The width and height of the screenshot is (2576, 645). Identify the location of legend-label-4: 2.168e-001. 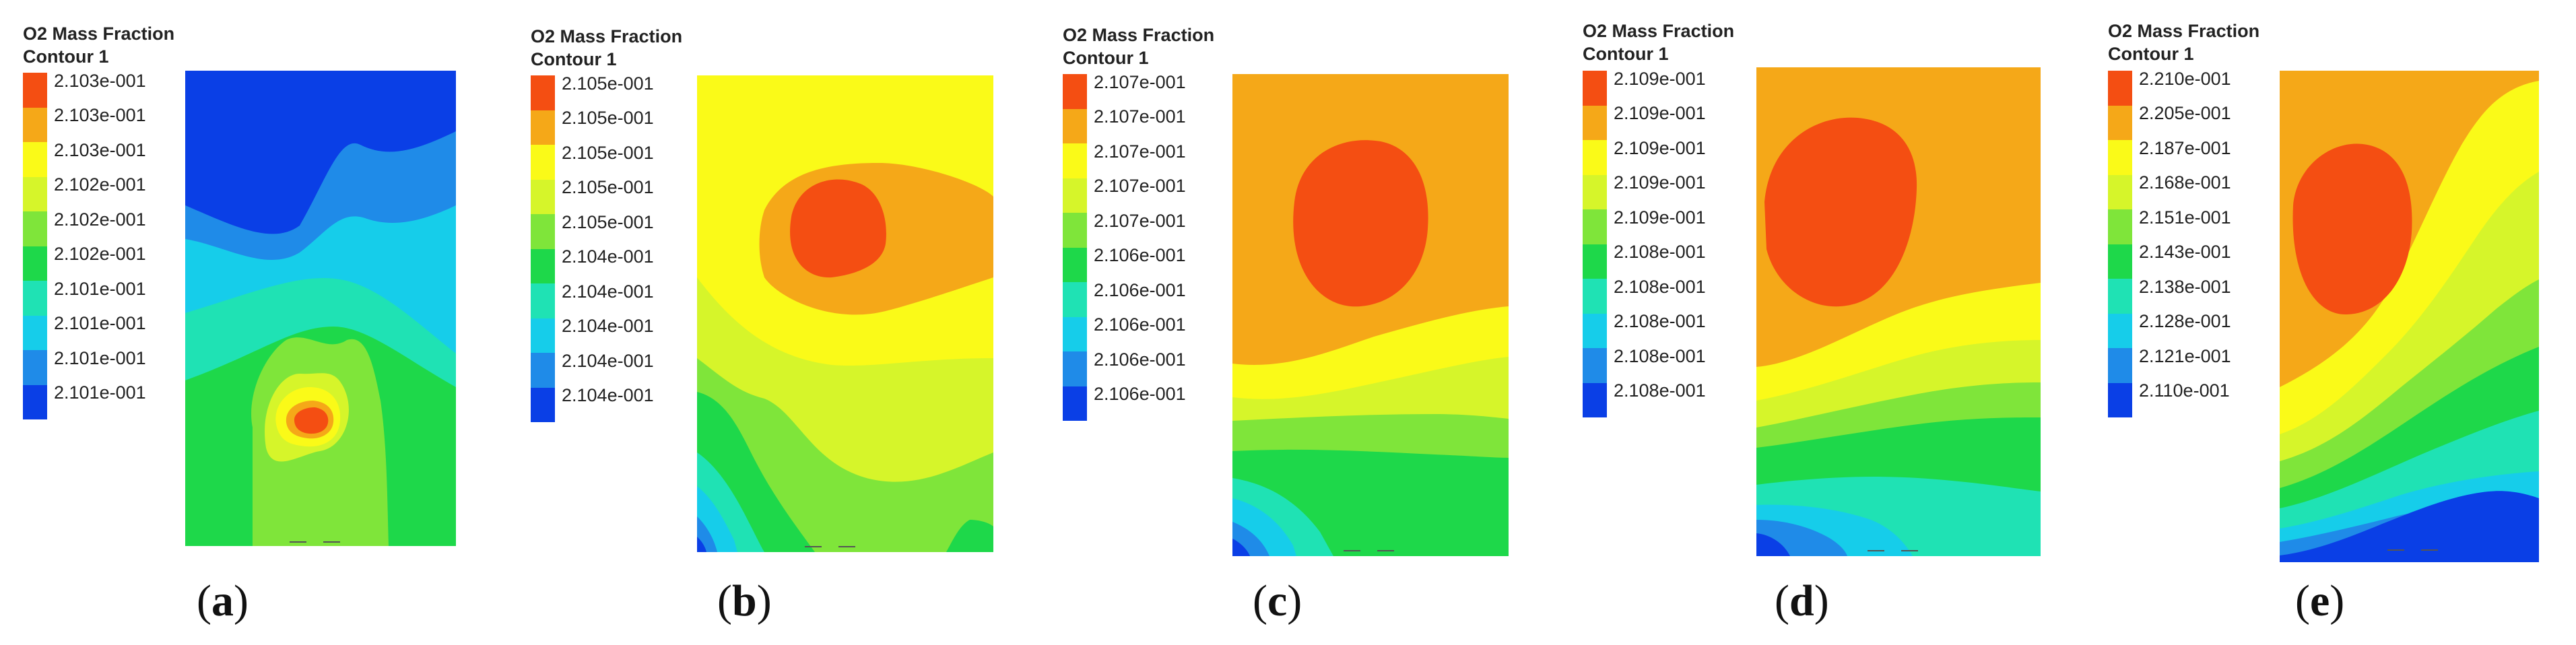
(2185, 182).